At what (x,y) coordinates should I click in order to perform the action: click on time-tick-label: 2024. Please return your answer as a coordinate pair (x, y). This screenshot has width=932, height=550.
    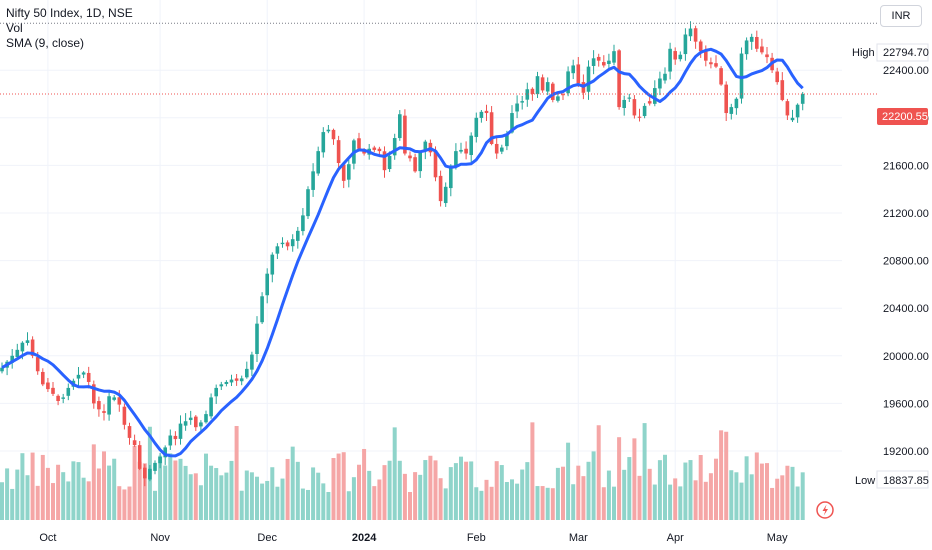
    Looking at the image, I should click on (364, 538).